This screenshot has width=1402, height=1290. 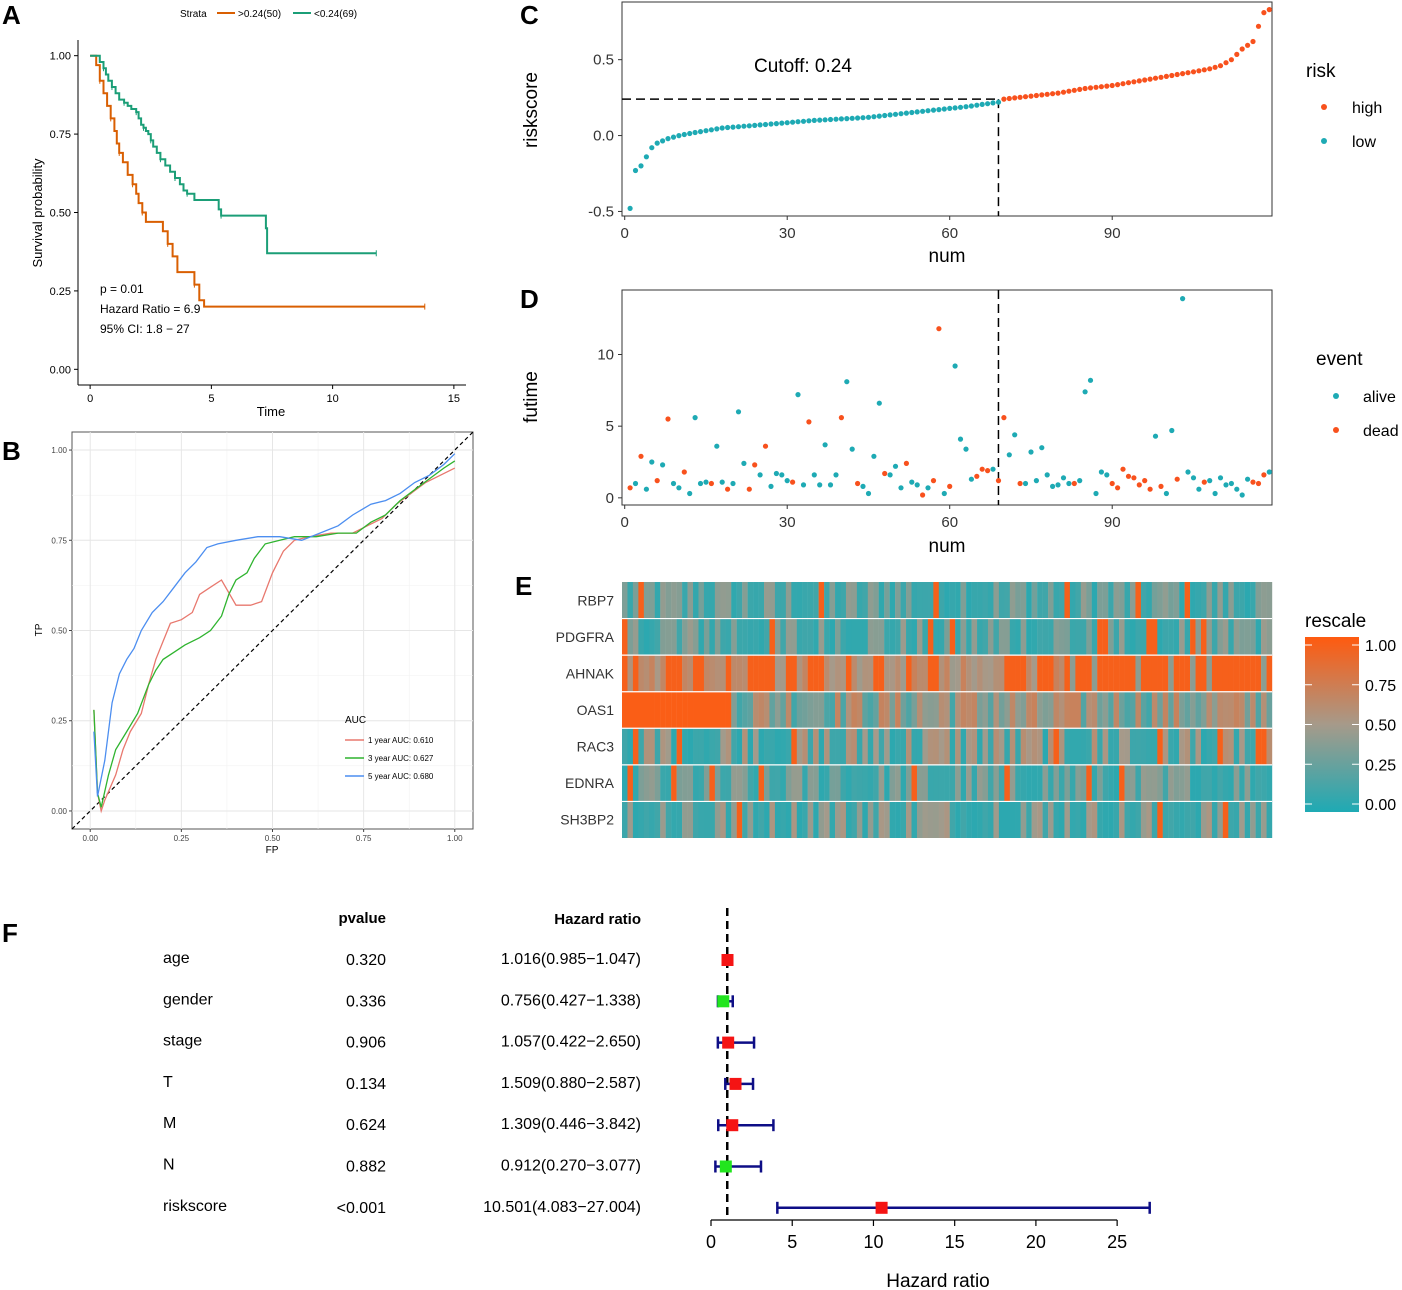 What do you see at coordinates (711, 1242) in the screenshot?
I see `x-tick-label: 0` at bounding box center [711, 1242].